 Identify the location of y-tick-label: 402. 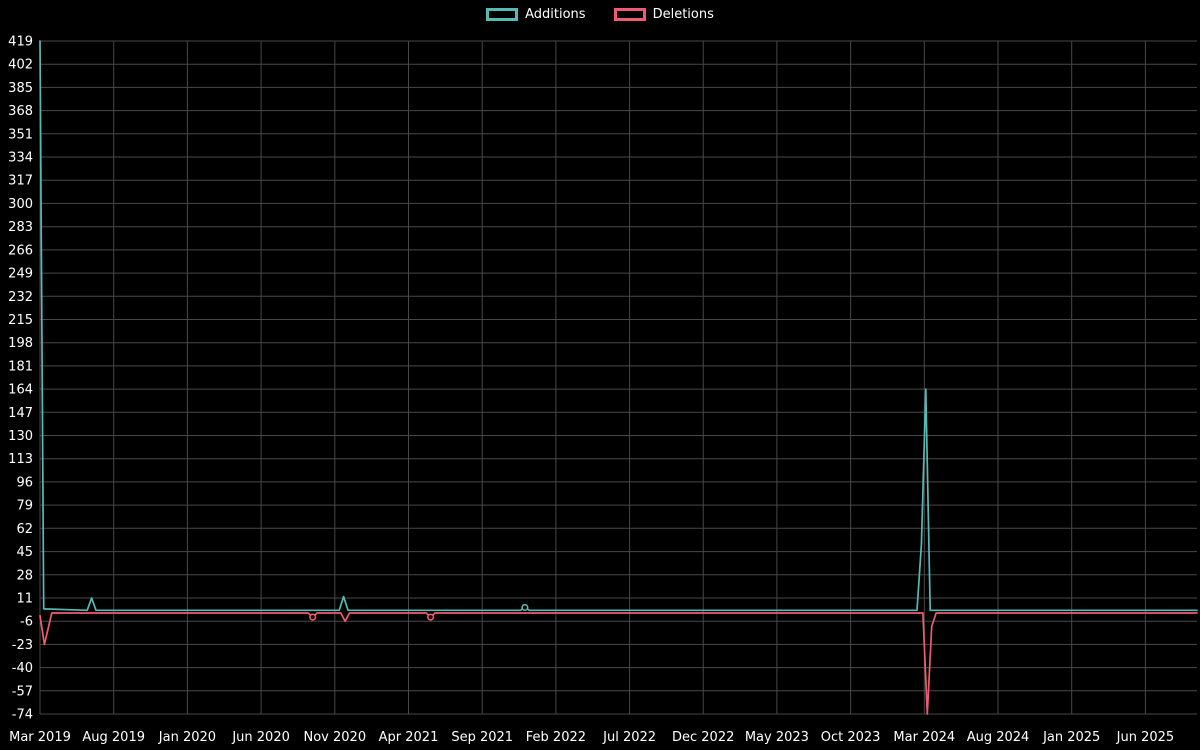
(20, 65).